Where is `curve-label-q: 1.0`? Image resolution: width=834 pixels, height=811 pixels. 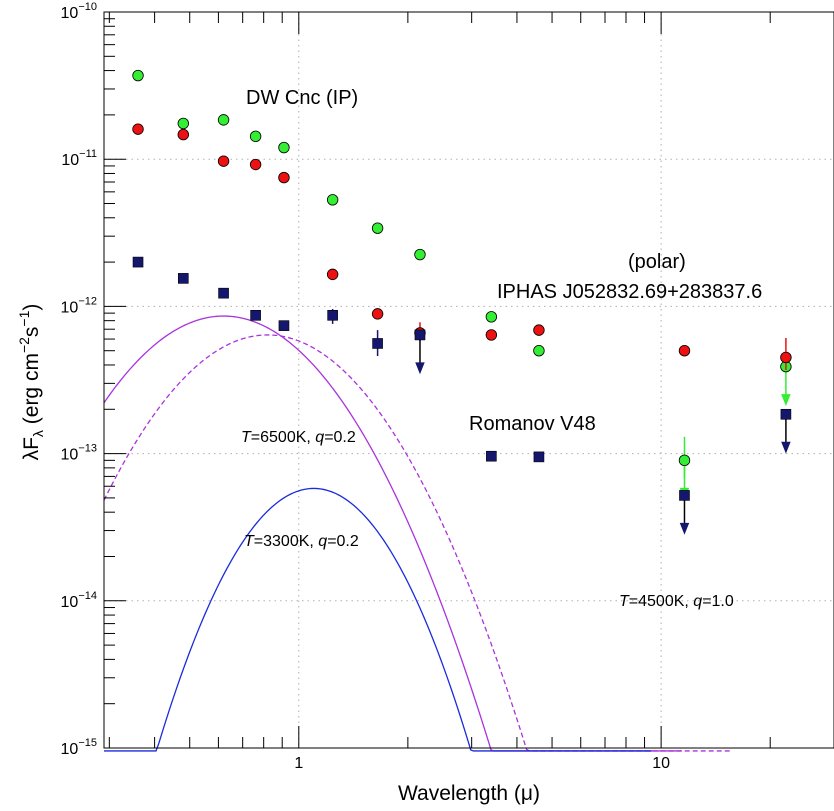
curve-label-q: 1.0 is located at coordinates (723, 601).